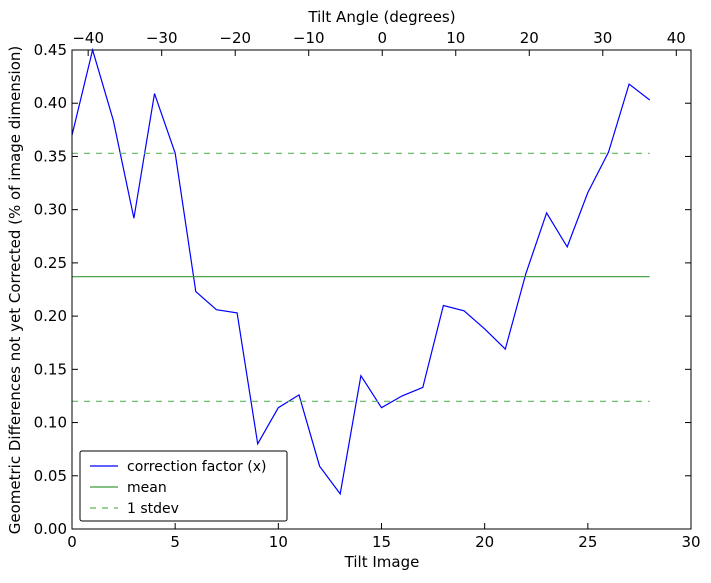  Describe the element at coordinates (175, 542) in the screenshot. I see `x-tick-label: 5` at that location.